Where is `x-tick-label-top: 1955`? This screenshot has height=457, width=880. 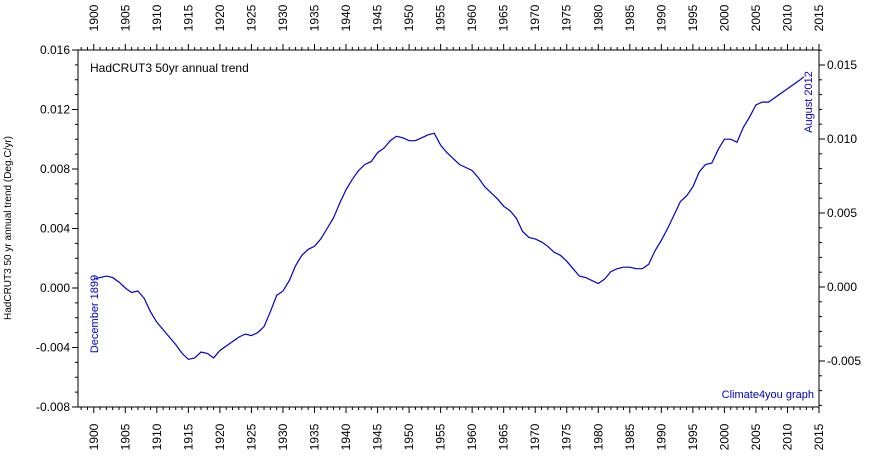
x-tick-label-top: 1955 is located at coordinates (441, 17).